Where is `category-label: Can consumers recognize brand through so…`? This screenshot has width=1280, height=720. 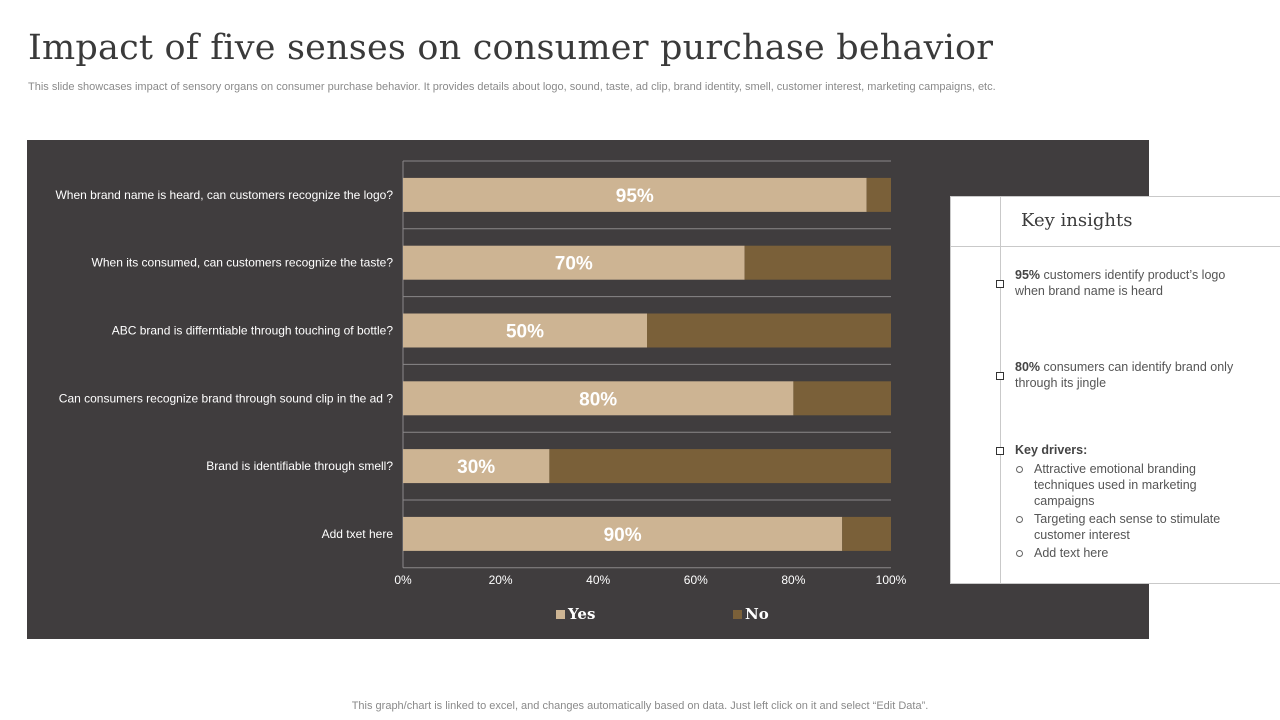
category-label: Can consumers recognize brand through so… is located at coordinates (226, 398).